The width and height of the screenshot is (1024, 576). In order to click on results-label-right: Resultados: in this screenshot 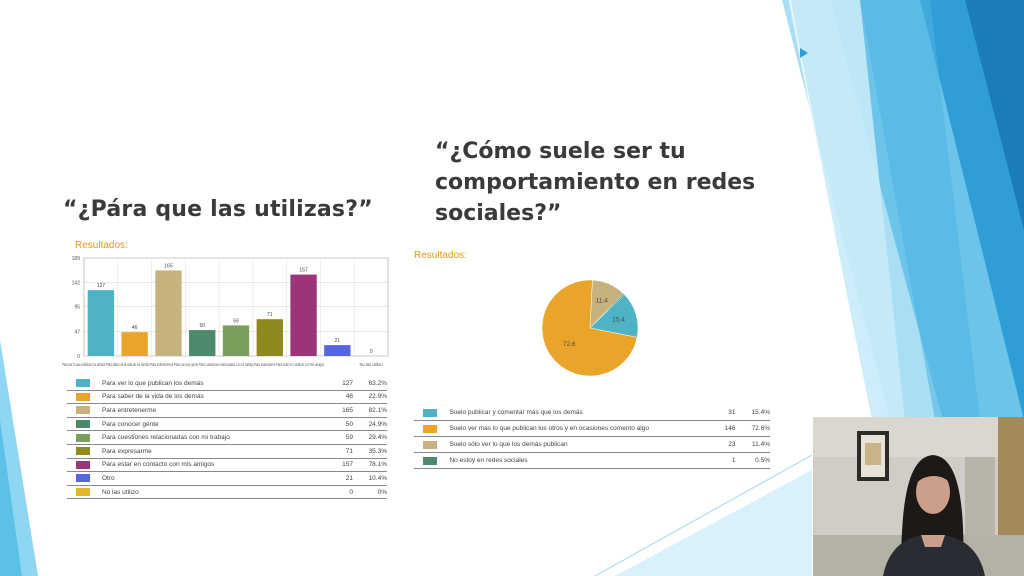, I will do `click(440, 255)`.